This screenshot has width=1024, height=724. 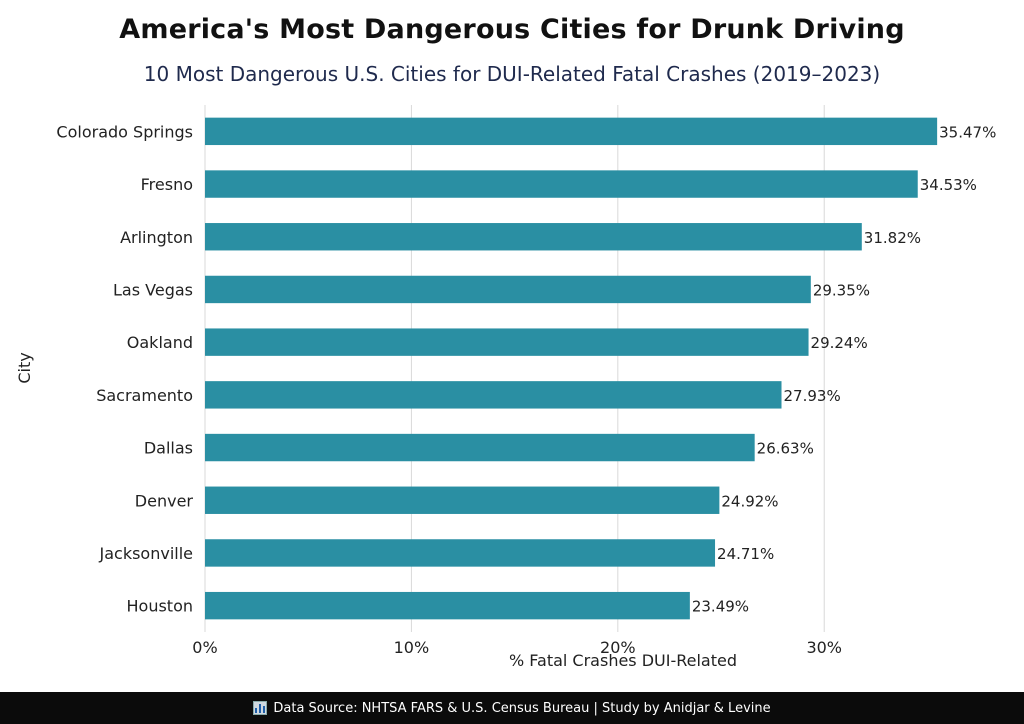 What do you see at coordinates (749, 501) in the screenshot?
I see `data-label: 24.92%` at bounding box center [749, 501].